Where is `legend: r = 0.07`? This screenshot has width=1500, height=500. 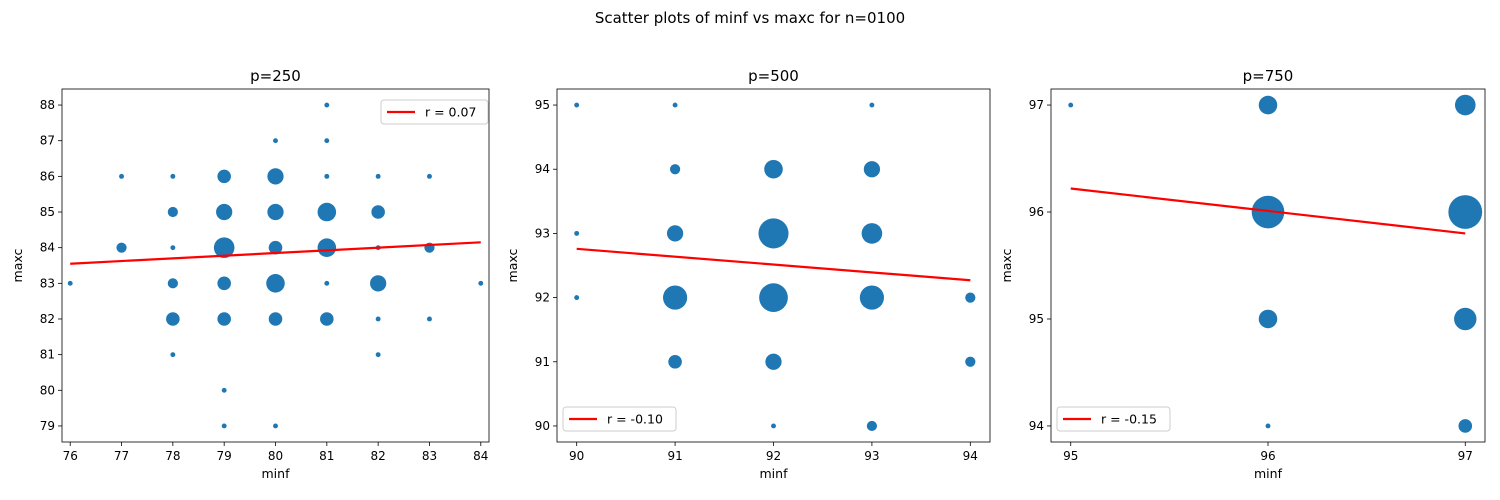 legend: r = 0.07 is located at coordinates (434, 112).